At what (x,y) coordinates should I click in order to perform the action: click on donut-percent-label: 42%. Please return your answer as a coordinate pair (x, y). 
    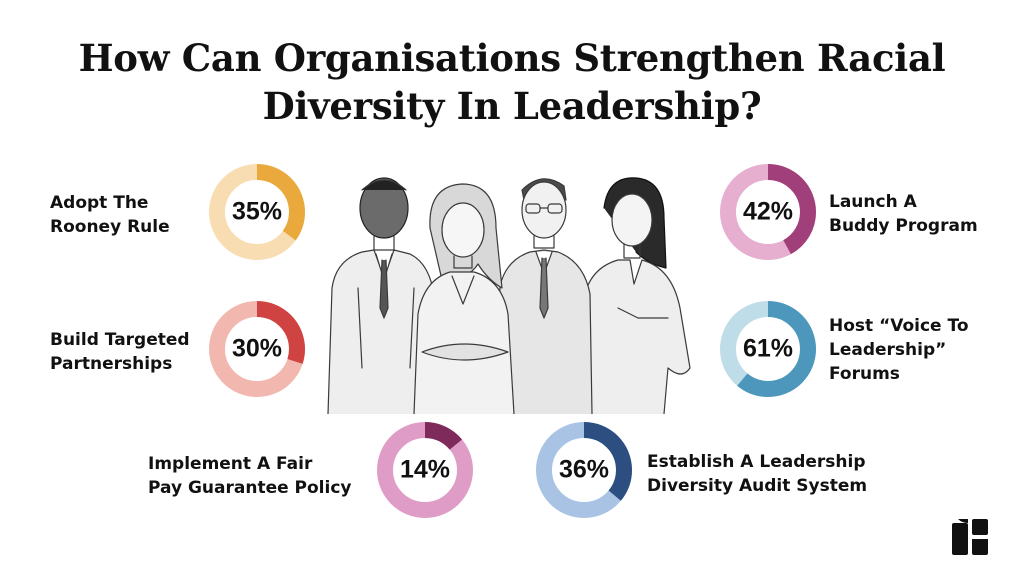
    Looking at the image, I should click on (768, 212).